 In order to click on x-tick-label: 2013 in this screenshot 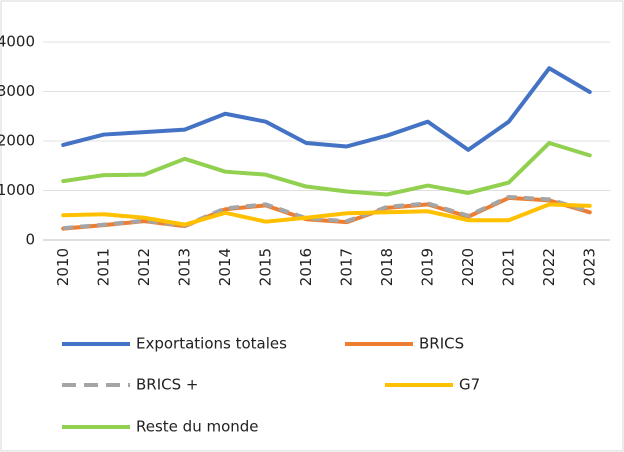, I will do `click(184, 267)`.